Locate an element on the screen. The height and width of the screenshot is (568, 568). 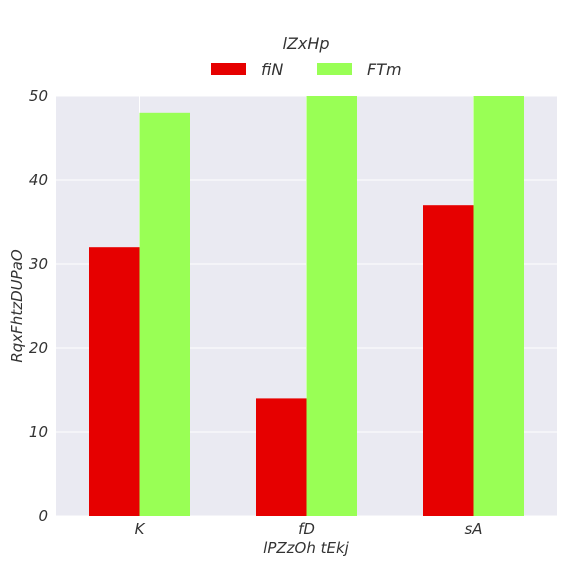
legend-title: lZxHp is located at coordinates (305, 43).